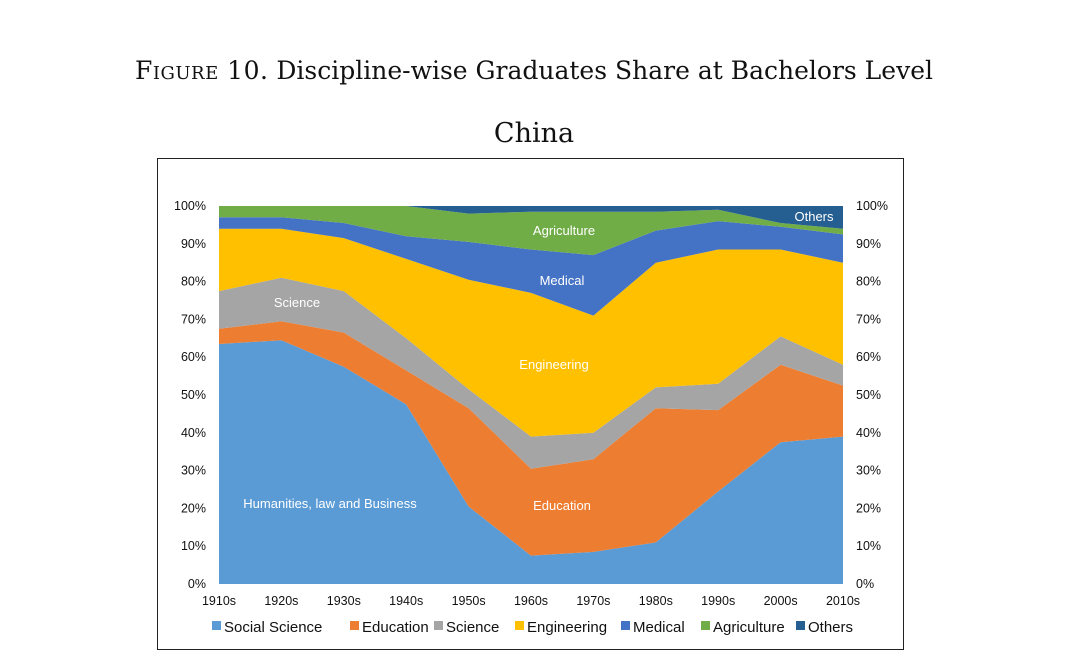 The height and width of the screenshot is (671, 1068). I want to click on legend-label: Others, so click(830, 627).